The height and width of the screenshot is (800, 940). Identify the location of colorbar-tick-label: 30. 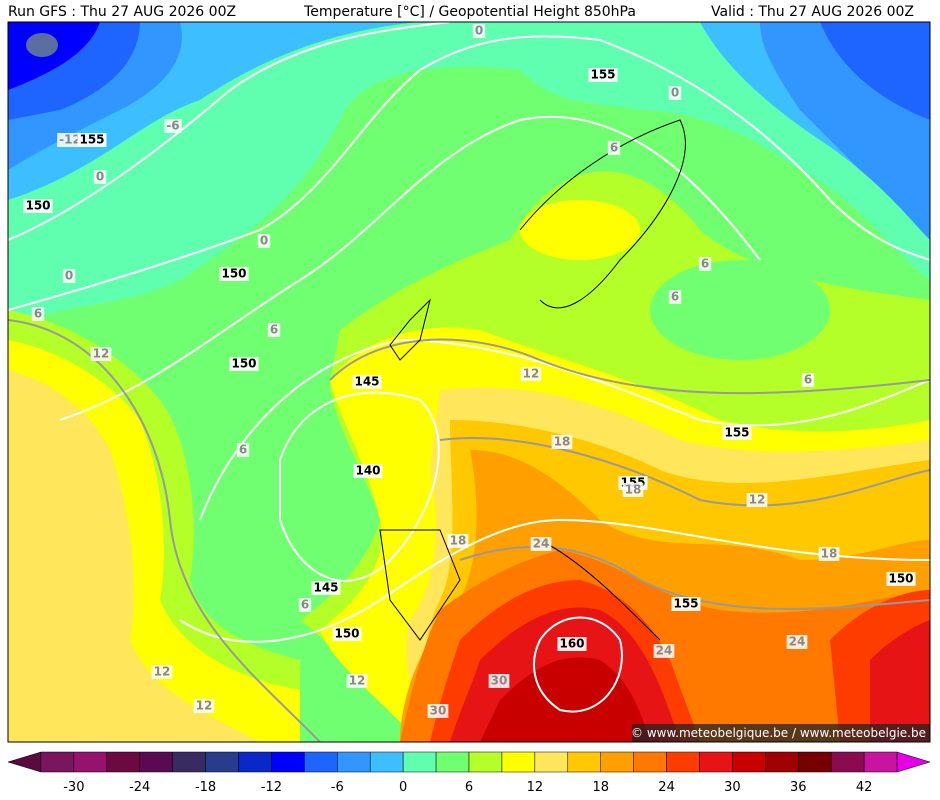
(732, 787).